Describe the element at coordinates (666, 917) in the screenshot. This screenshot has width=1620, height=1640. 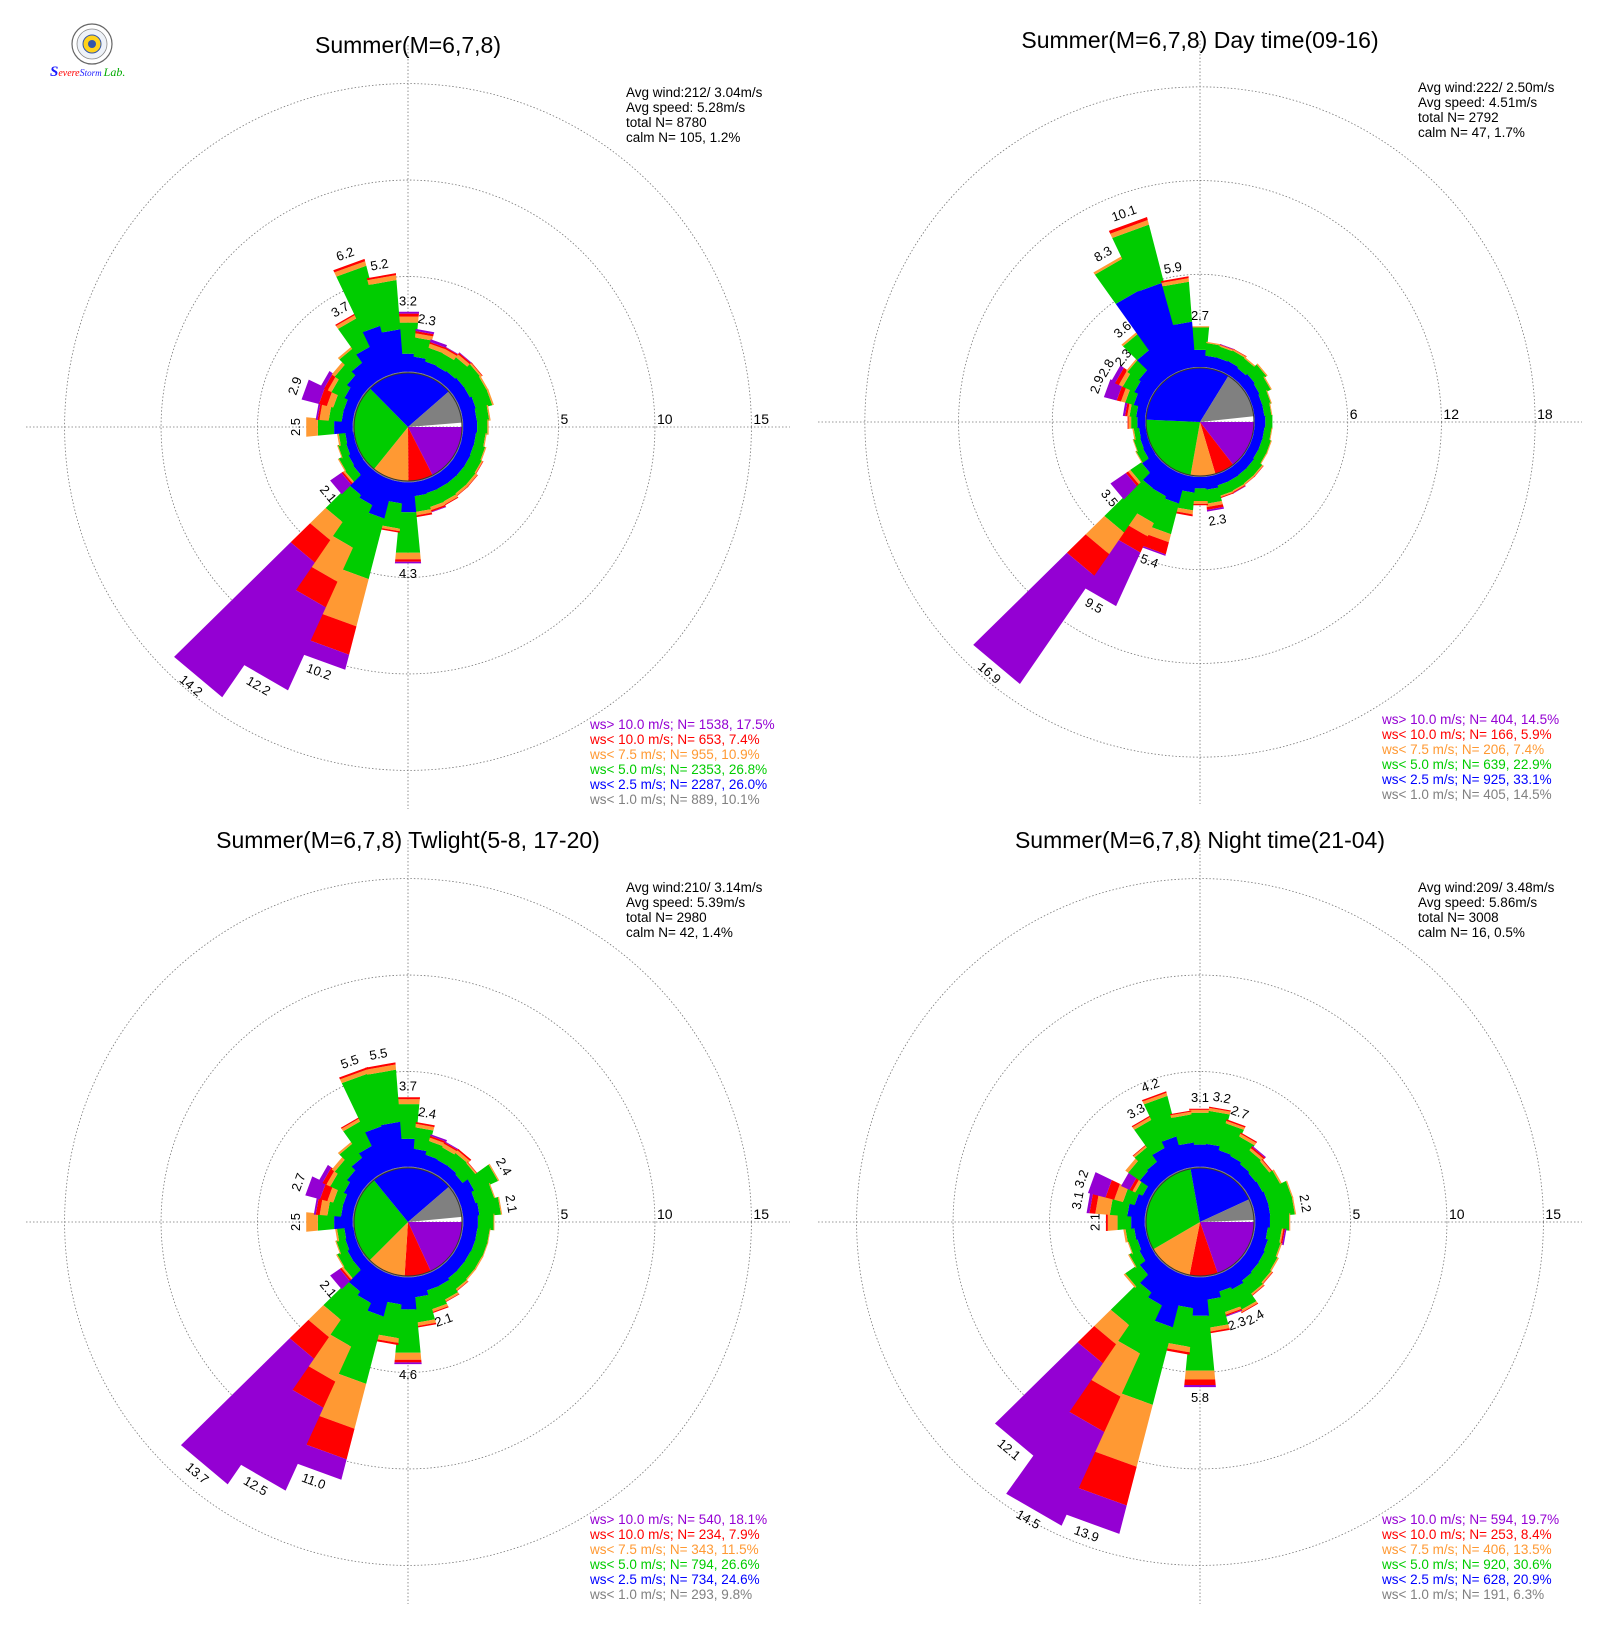
I see `info-line: total N= 2980` at that location.